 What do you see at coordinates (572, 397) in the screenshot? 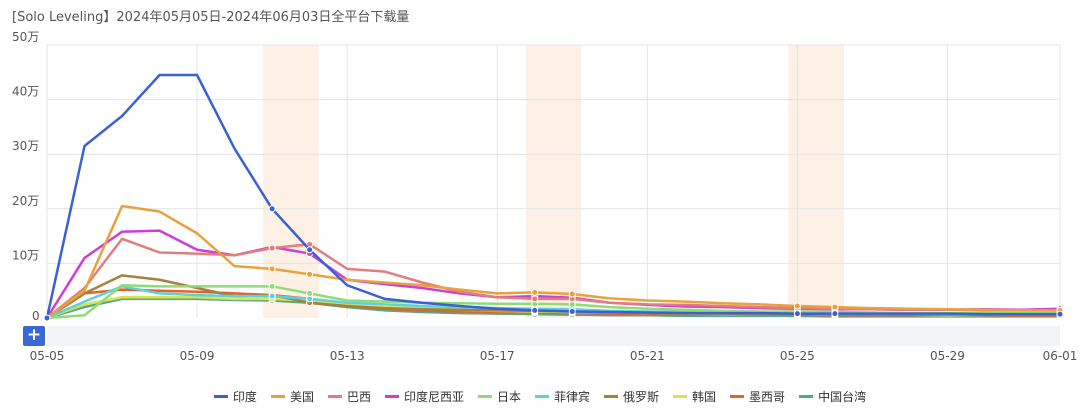
I see `legend-label: 菲律宾` at bounding box center [572, 397].